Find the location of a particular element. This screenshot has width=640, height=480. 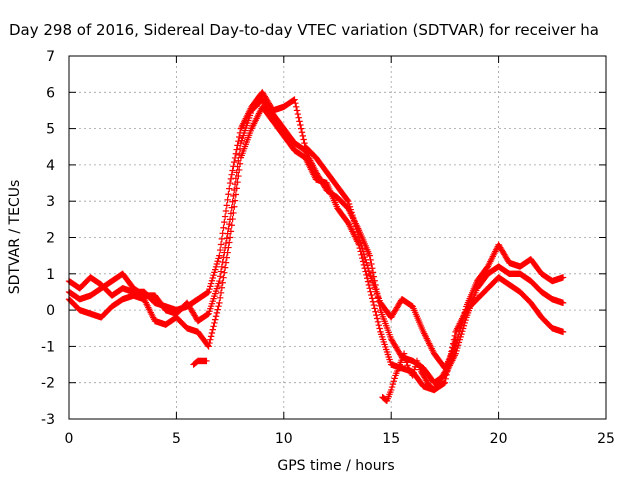

x-tick-label: 20 is located at coordinates (499, 439).